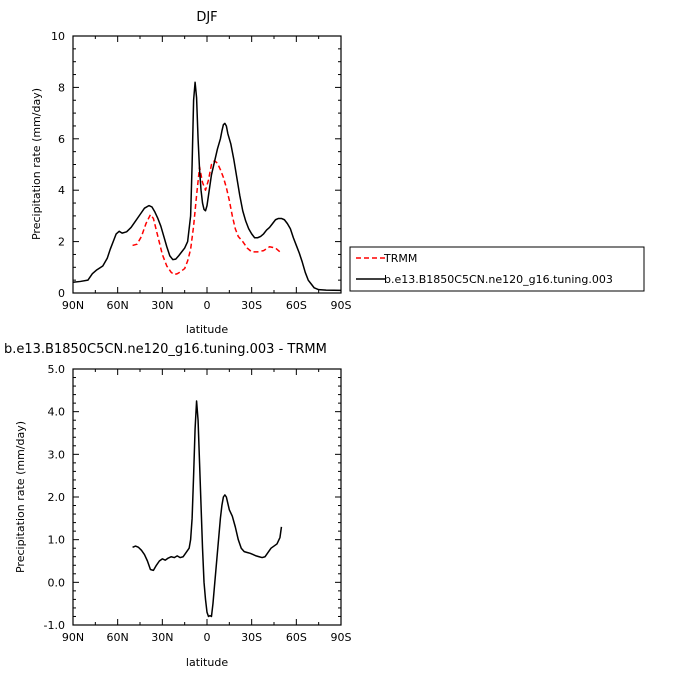 The image size is (675, 675). I want to click on bottom-ytick-label: 3.0, so click(57, 454).